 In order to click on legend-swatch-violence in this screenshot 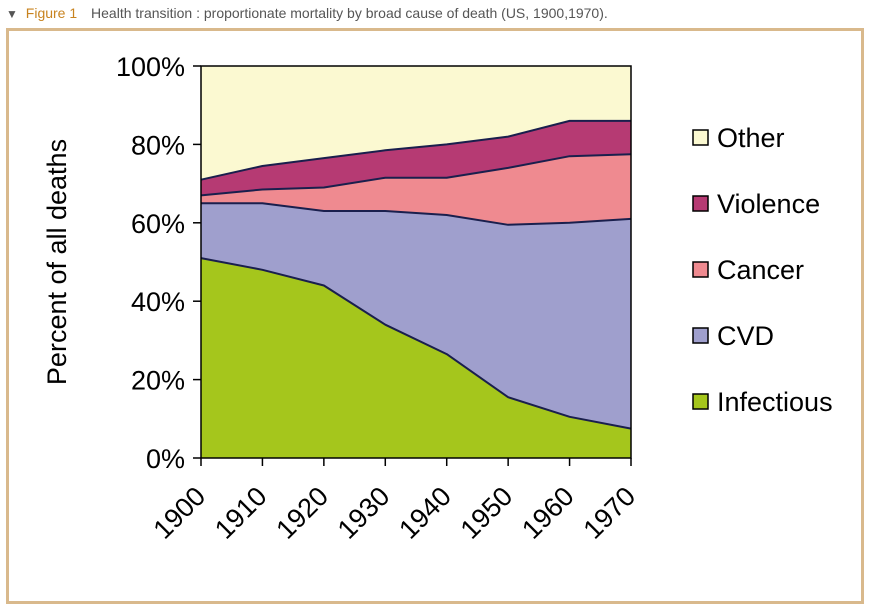, I will do `click(700, 203)`.